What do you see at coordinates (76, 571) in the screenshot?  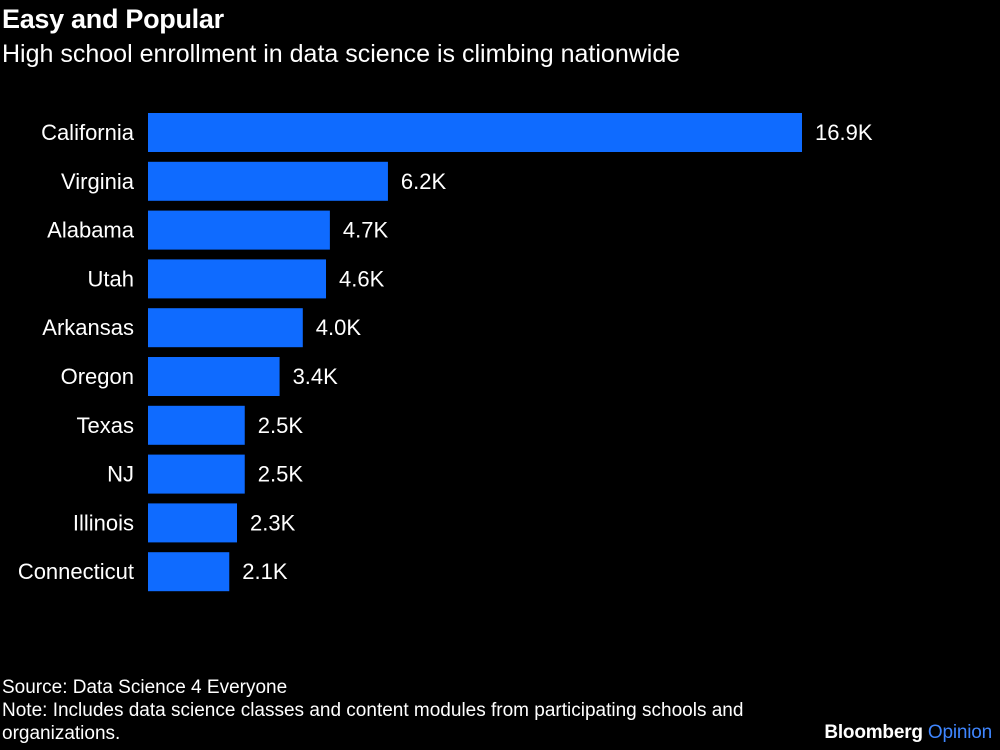 I see `category-label: Connecticut` at bounding box center [76, 571].